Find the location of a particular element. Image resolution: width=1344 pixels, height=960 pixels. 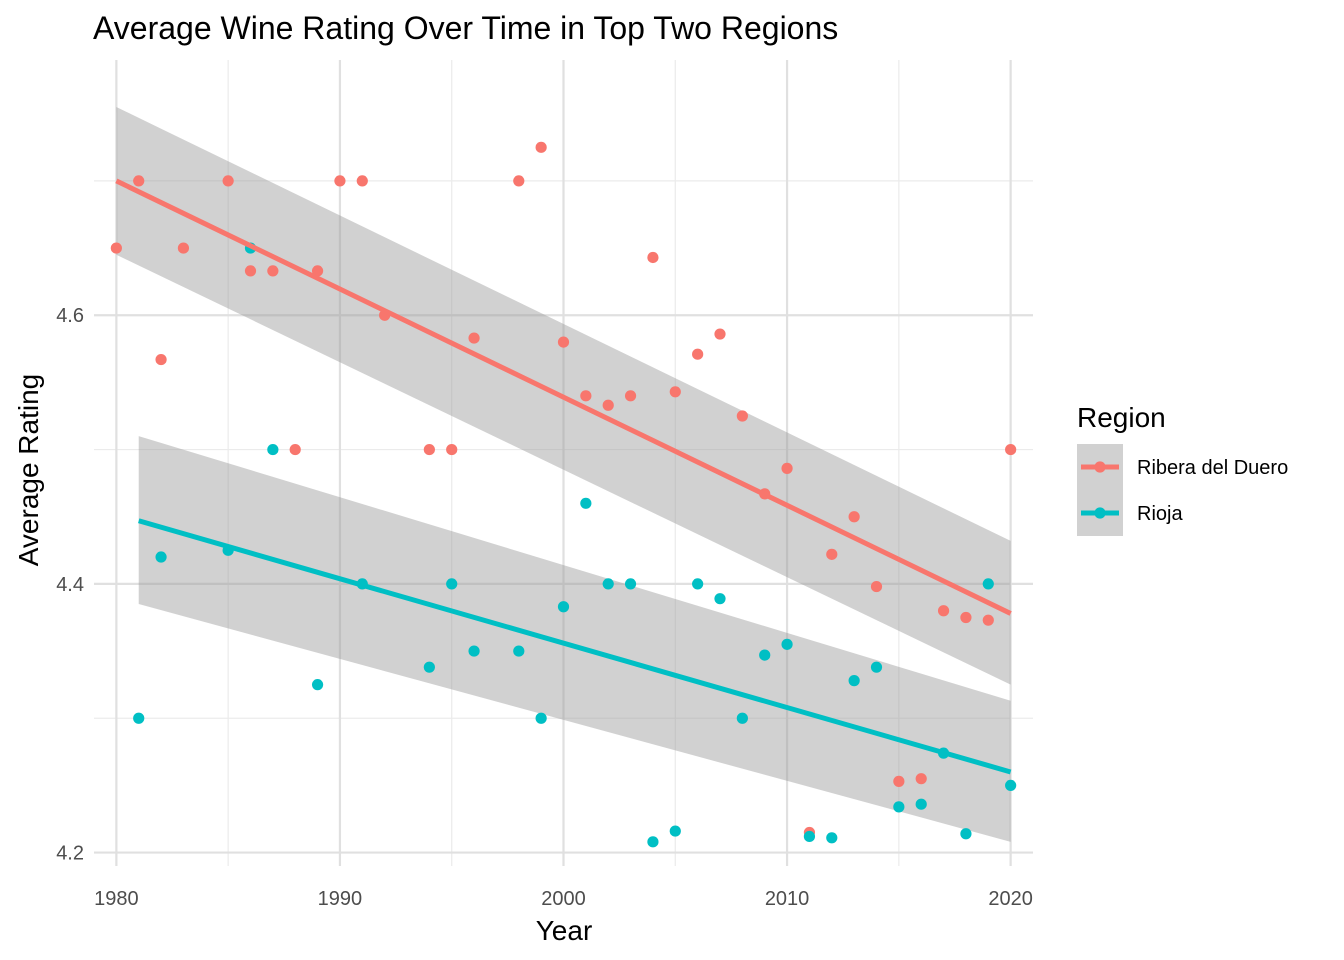

legend-label-rioja: Rioja is located at coordinates (1160, 514).